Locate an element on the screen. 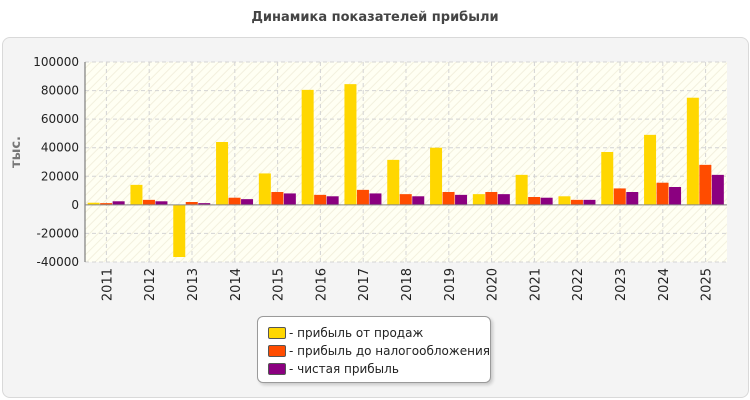 The height and width of the screenshot is (400, 750). bar-2021-s2 is located at coordinates (546, 201).